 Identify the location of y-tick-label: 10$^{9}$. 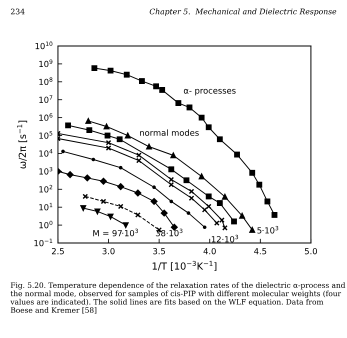
(45, 63).